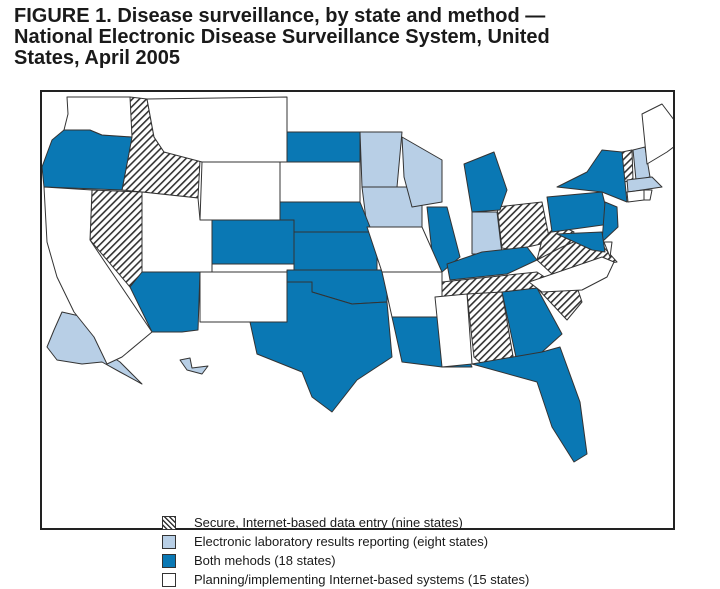 Image resolution: width=720 pixels, height=589 pixels. Describe the element at coordinates (578, 212) in the screenshot. I see `state-pa` at that location.